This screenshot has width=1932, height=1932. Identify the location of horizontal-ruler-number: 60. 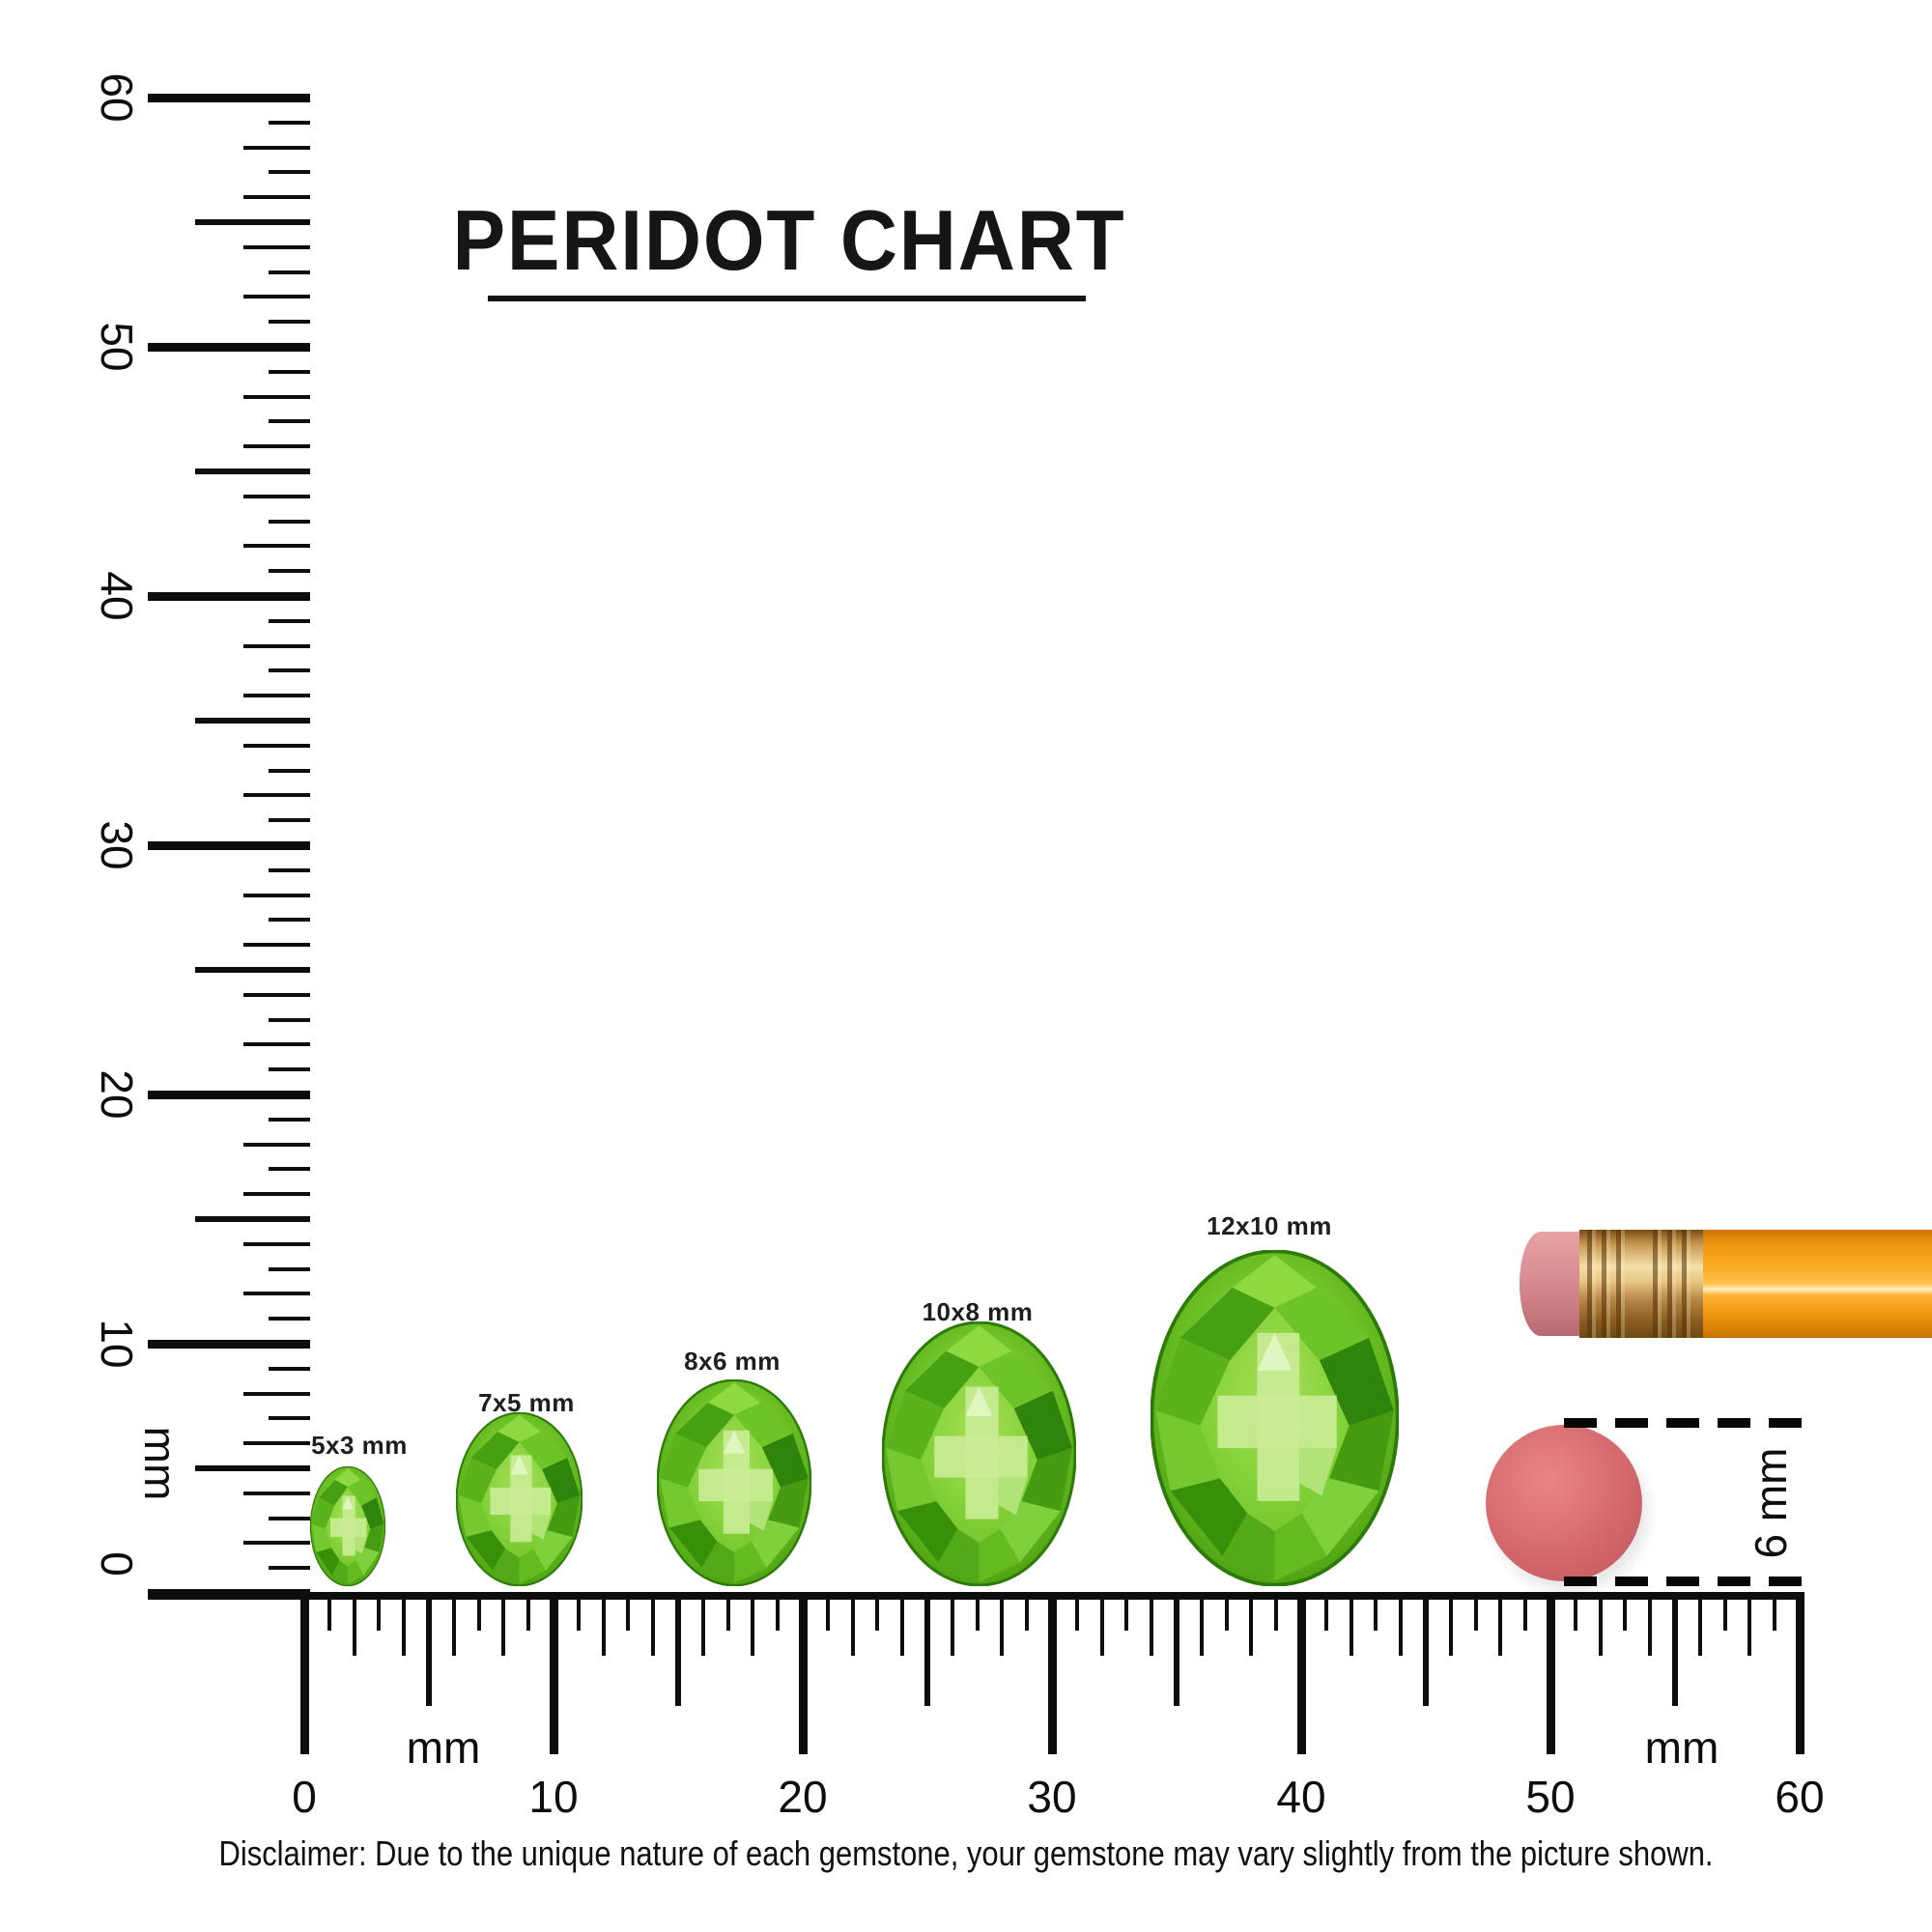
(1800, 1797).